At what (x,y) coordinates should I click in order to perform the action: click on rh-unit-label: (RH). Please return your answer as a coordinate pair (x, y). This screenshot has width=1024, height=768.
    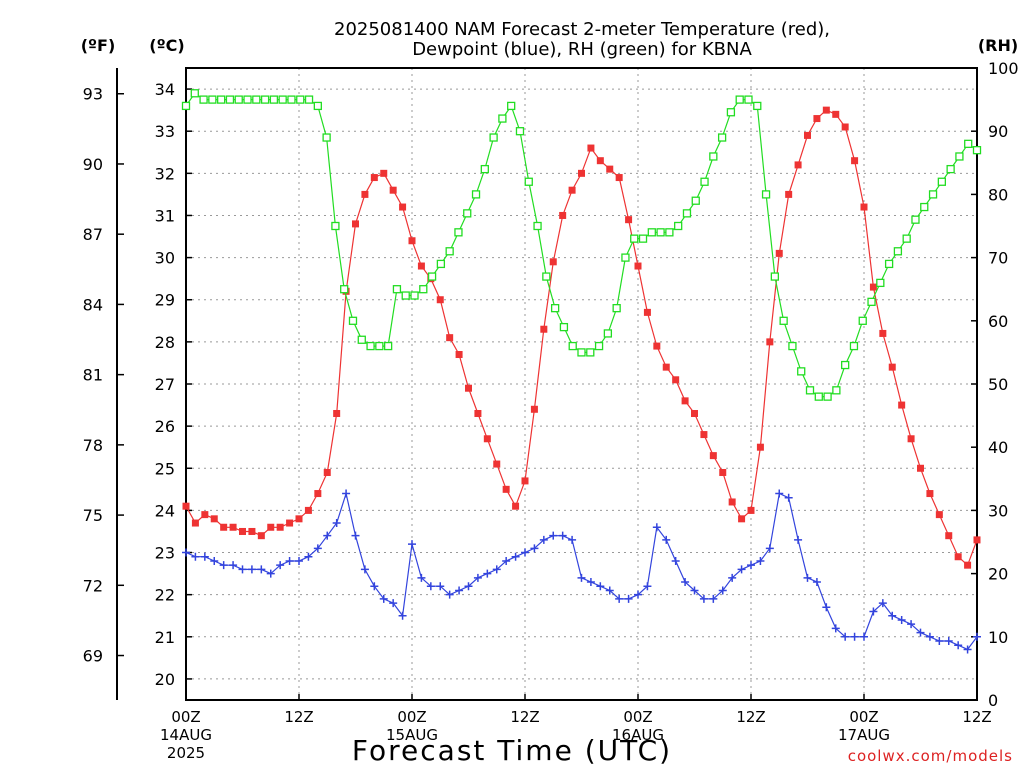
    Looking at the image, I should click on (998, 45).